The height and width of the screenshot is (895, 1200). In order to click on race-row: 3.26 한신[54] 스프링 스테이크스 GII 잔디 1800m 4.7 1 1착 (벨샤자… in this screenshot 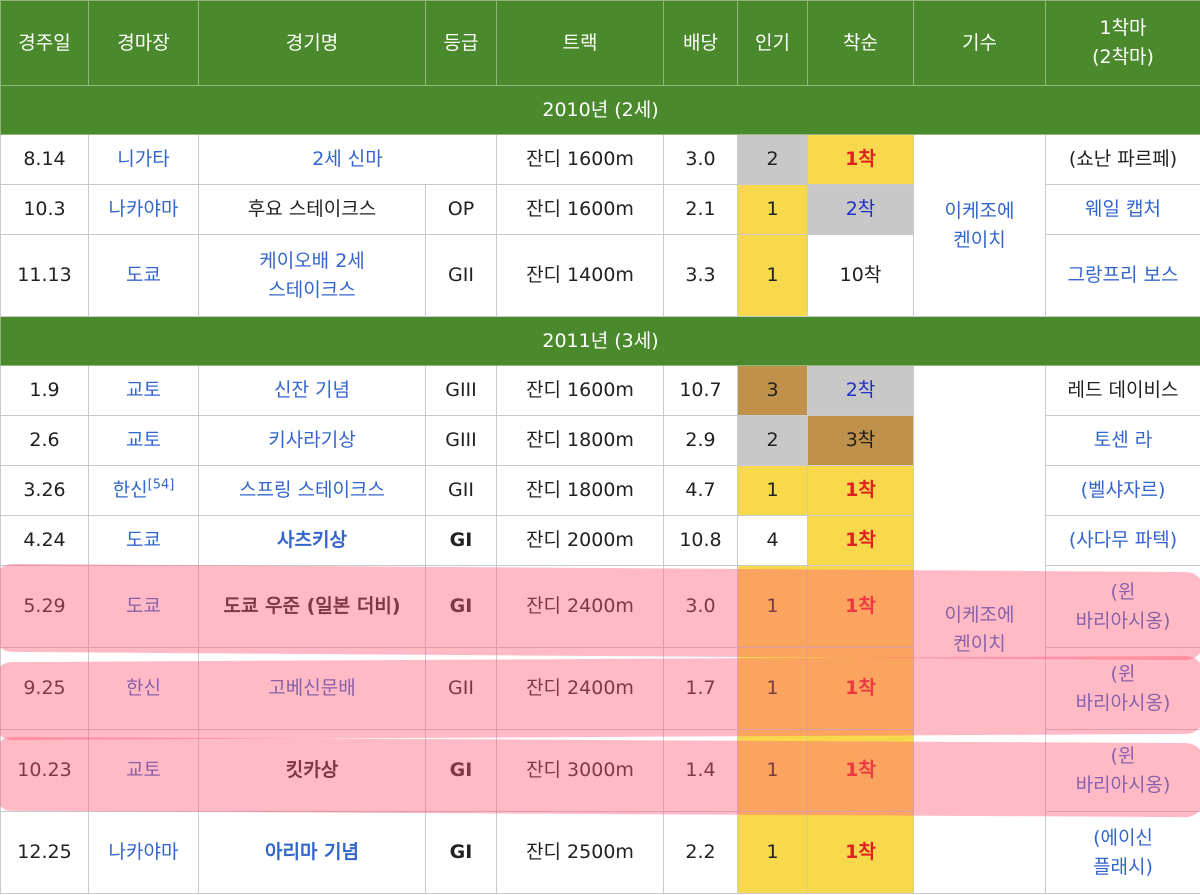, I will do `click(600, 490)`.